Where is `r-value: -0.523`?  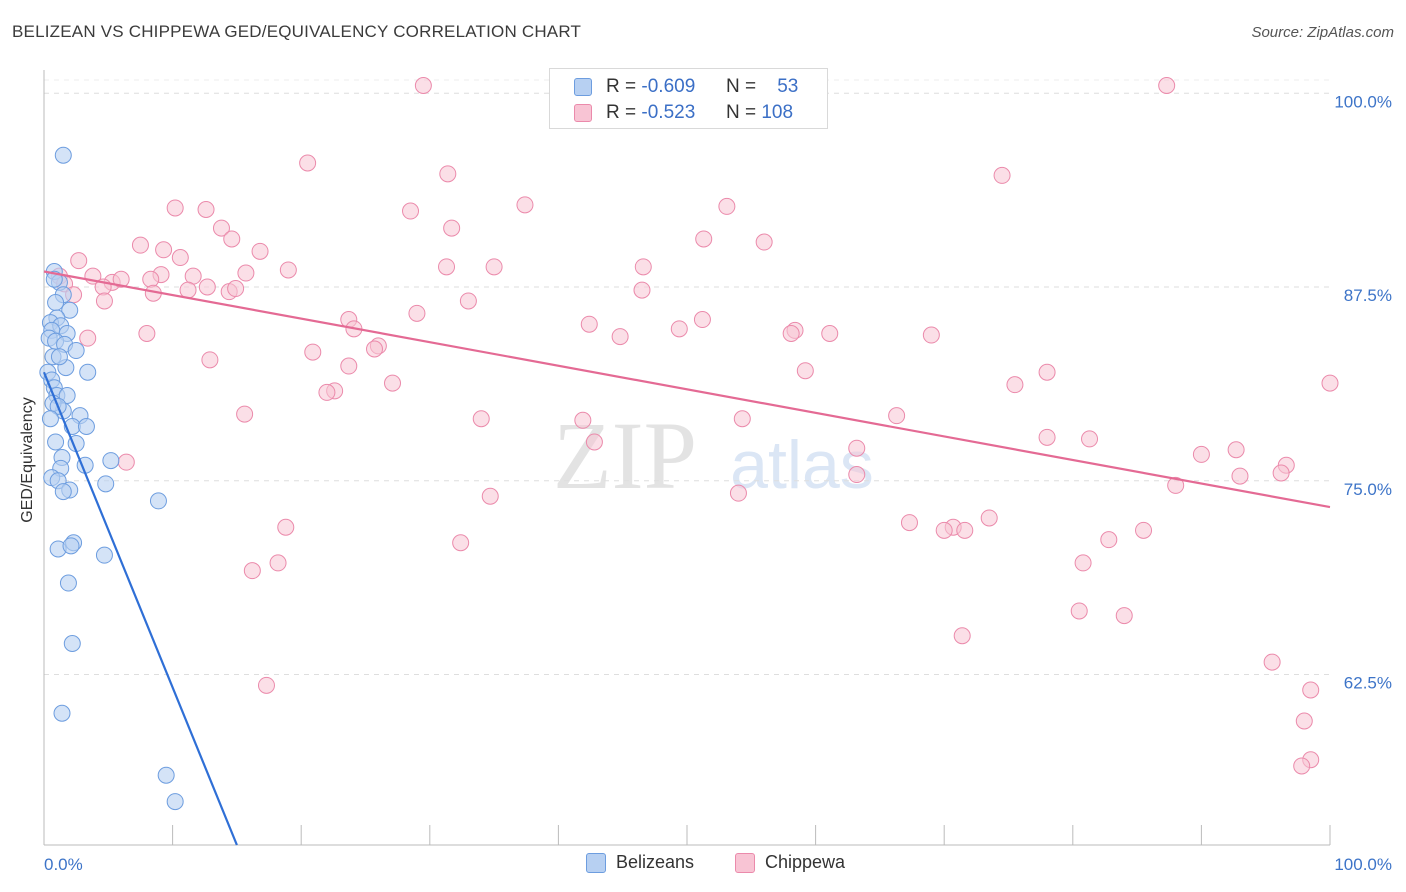 r-value: -0.523 is located at coordinates (668, 112).